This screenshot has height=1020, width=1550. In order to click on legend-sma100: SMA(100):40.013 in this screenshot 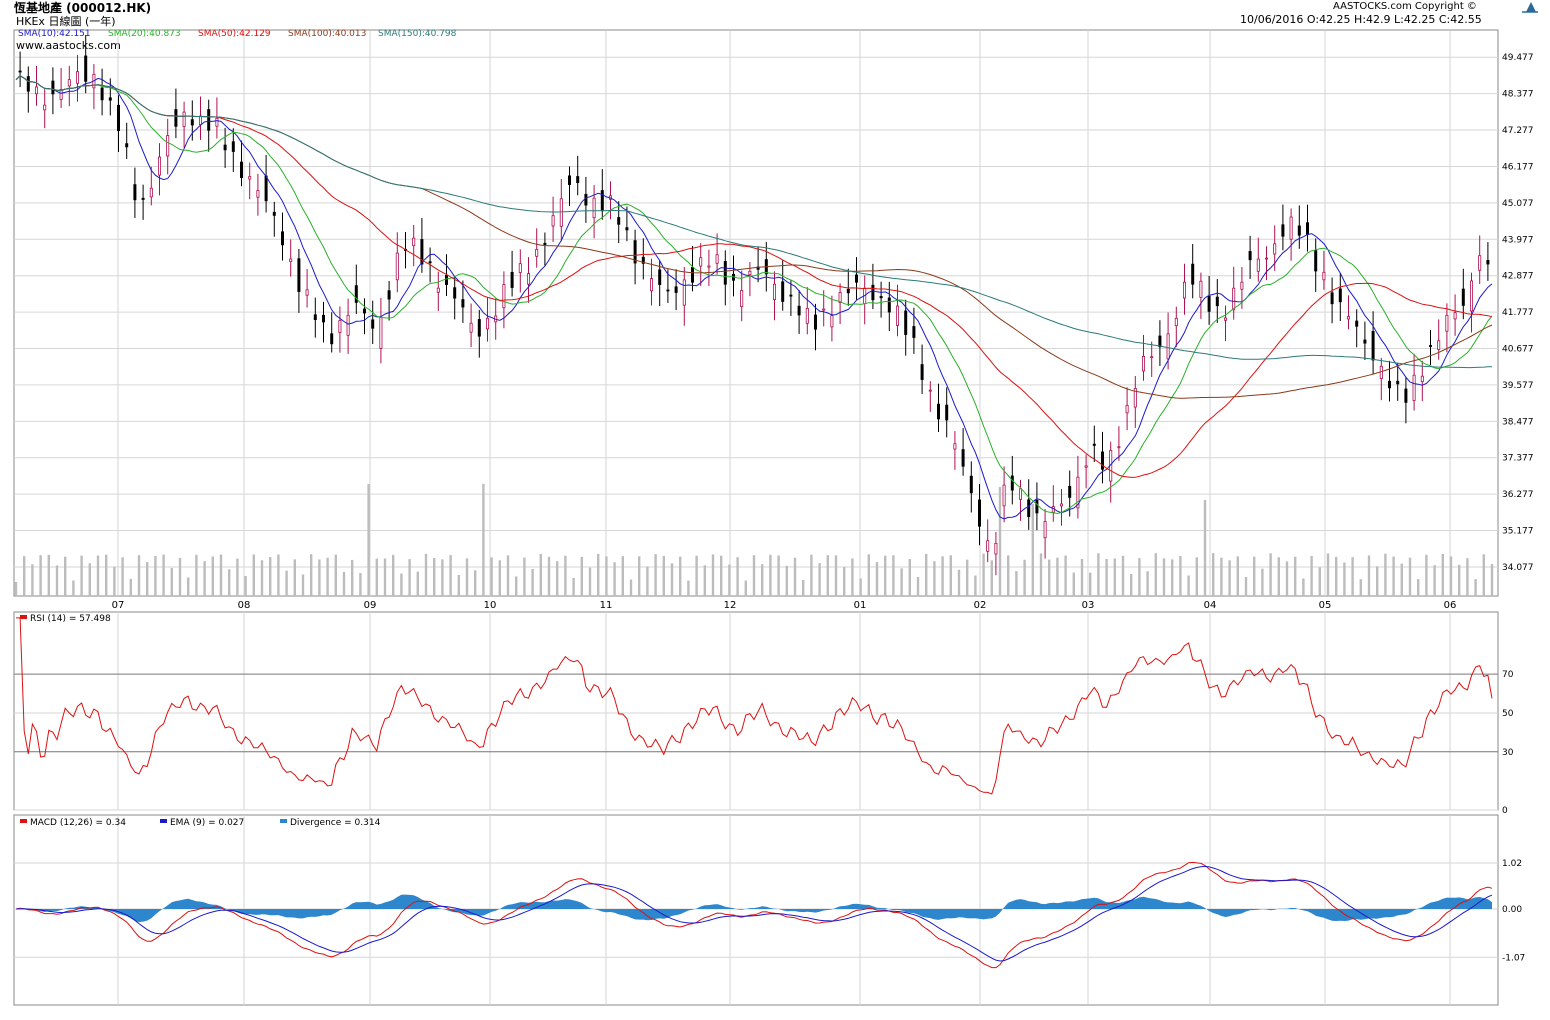, I will do `click(327, 34)`.